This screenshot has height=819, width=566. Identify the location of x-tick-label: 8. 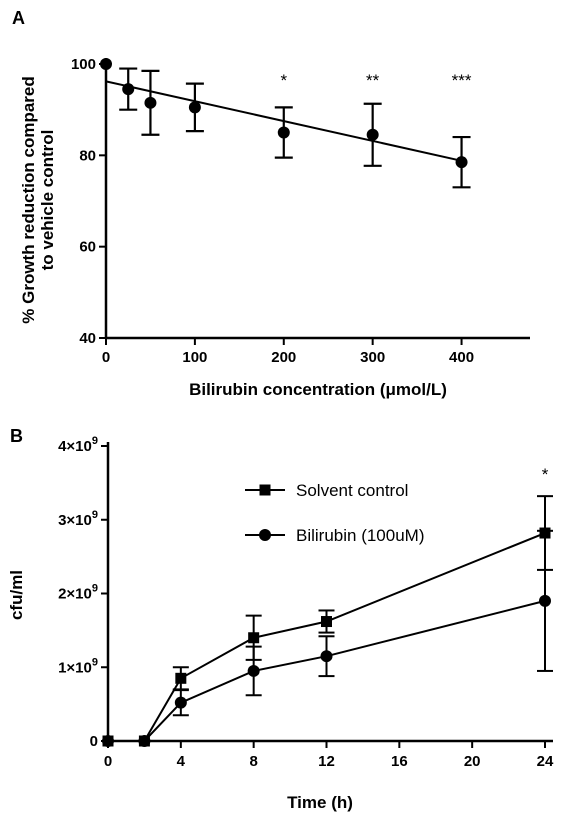
(253, 761).